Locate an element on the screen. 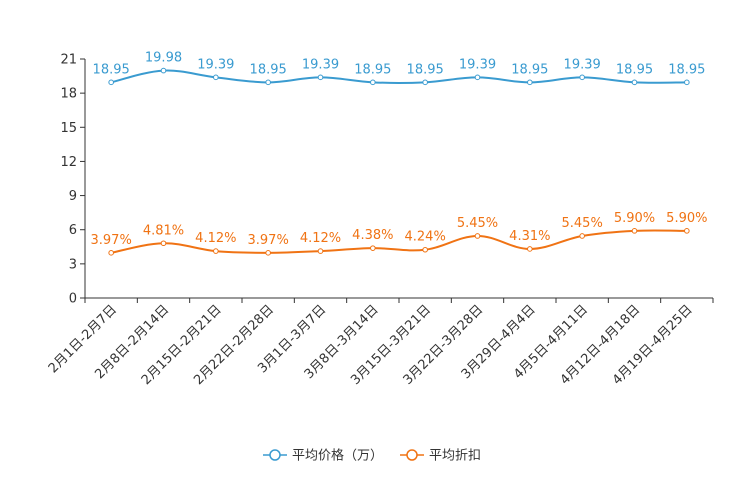 The width and height of the screenshot is (744, 496). legend-item-2: 平均折扣 is located at coordinates (440, 456).